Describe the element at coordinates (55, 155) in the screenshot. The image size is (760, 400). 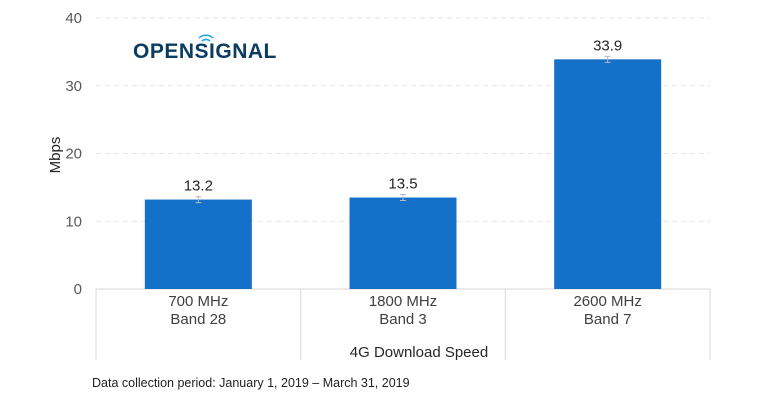
I see `y-axis-title: Mbps` at that location.